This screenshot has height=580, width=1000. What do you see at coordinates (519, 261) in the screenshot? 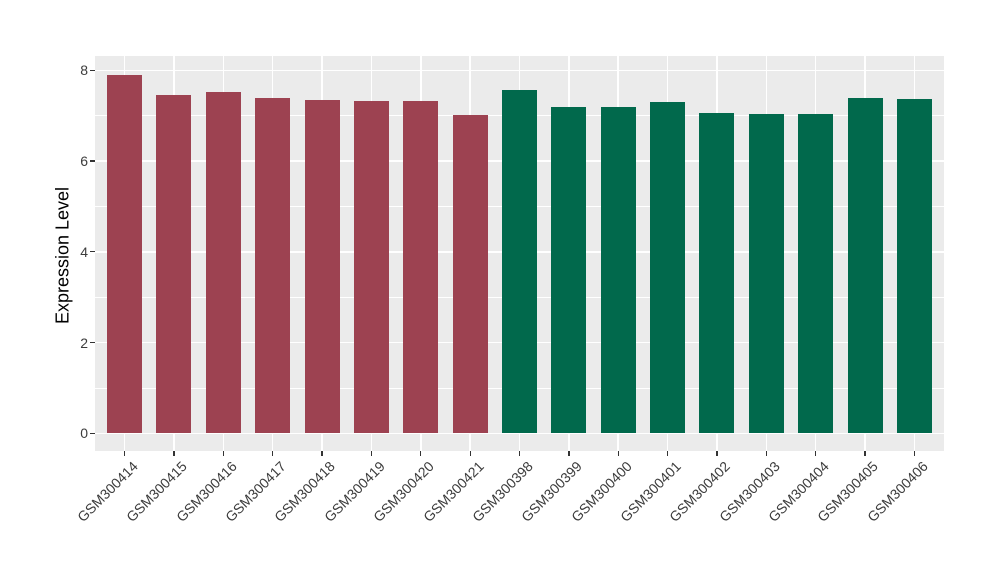
I see `bar-GSM300398` at bounding box center [519, 261].